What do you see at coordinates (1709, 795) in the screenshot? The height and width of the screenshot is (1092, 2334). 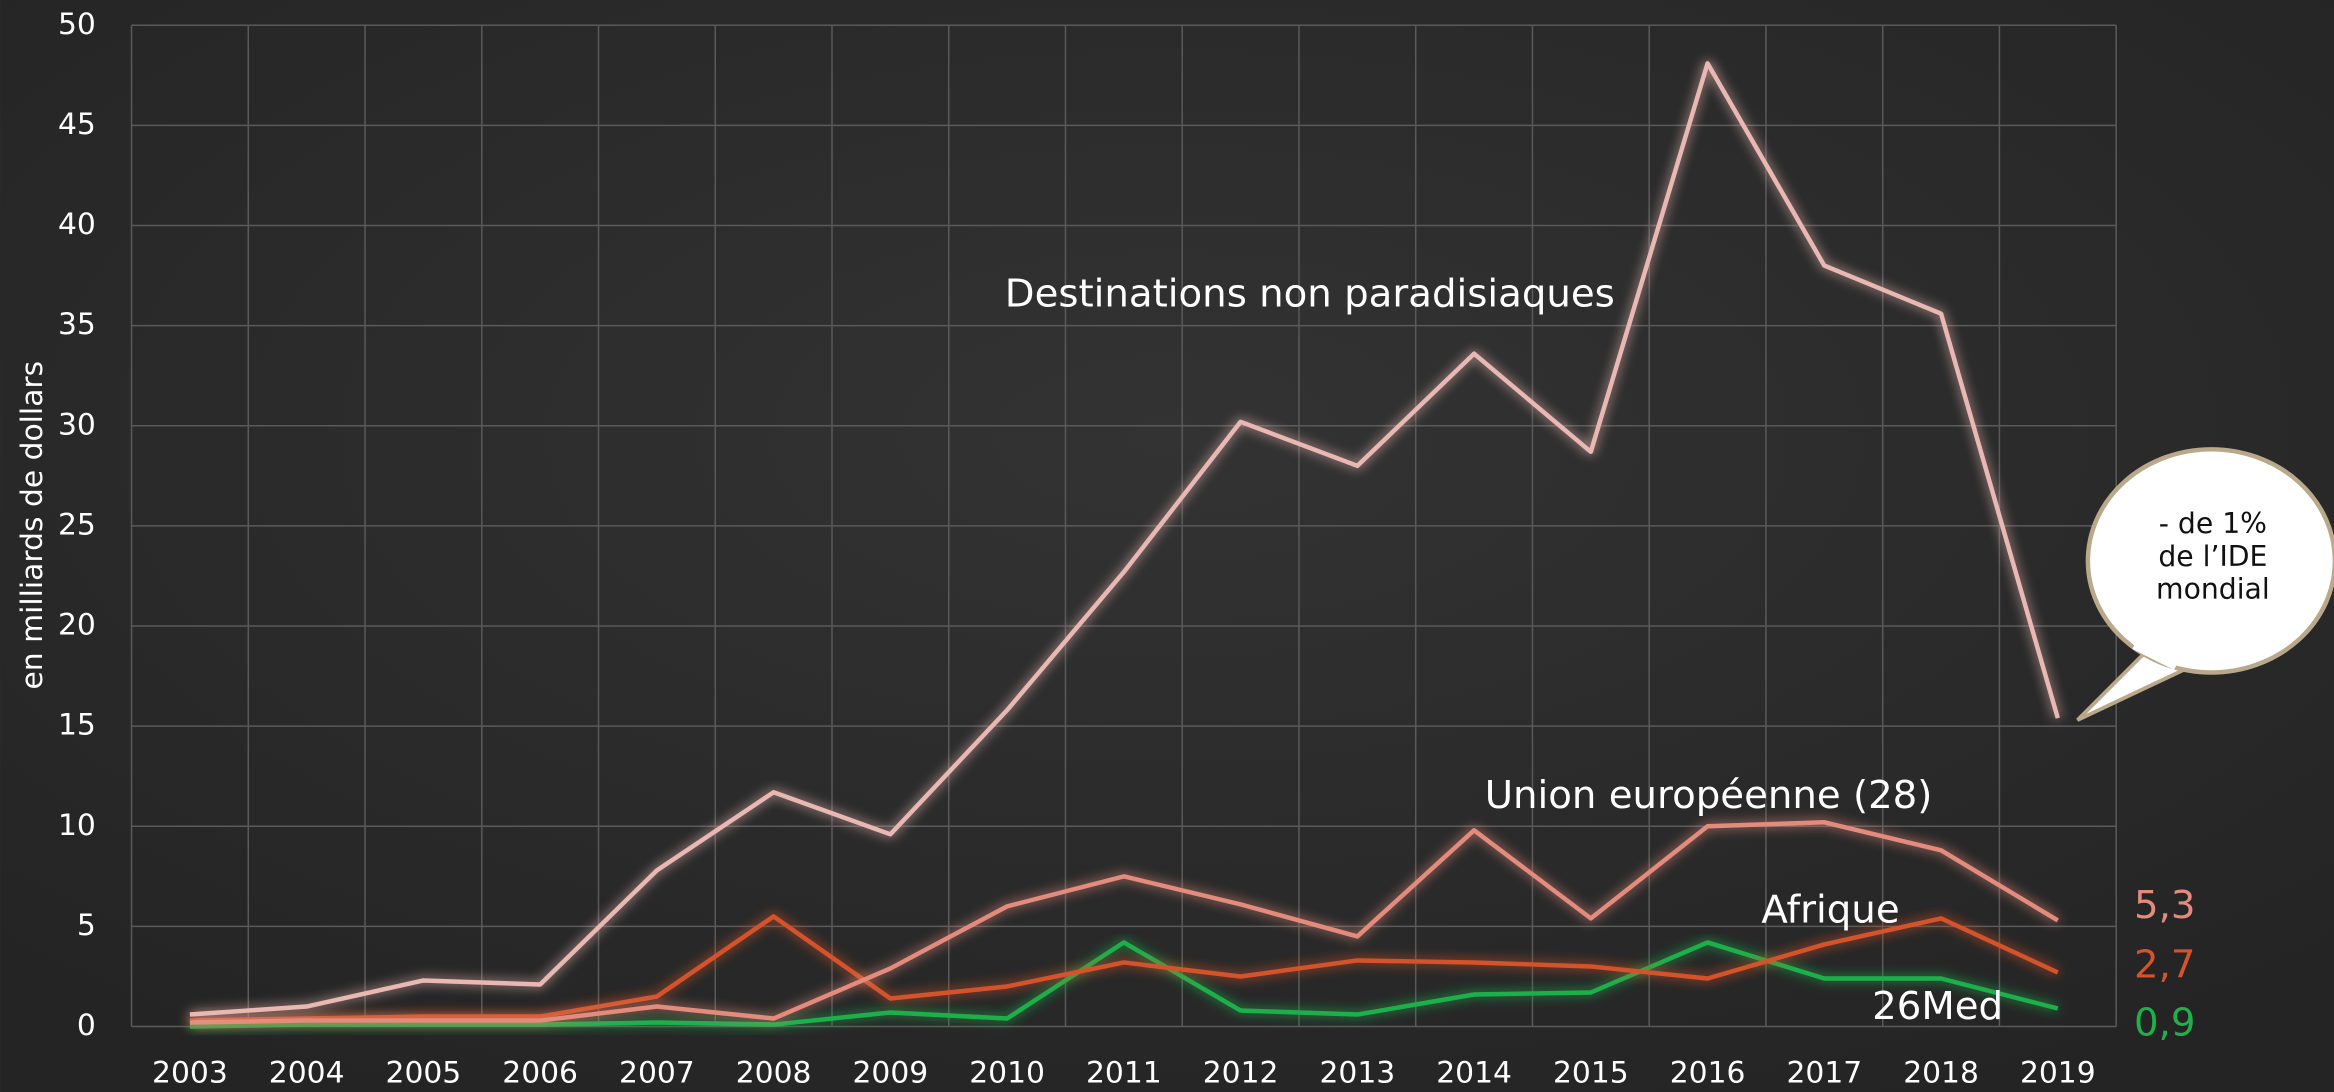 I see `series-label: Union européenne (28)` at bounding box center [1709, 795].